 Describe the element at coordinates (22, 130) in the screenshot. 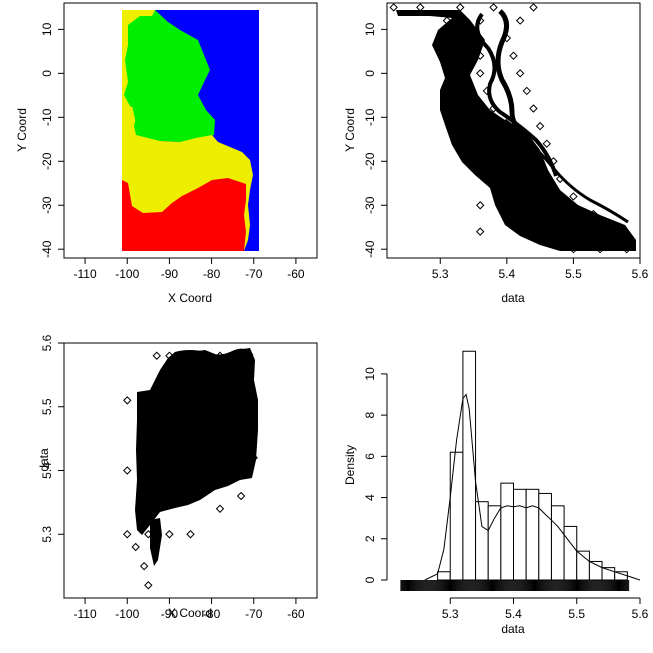

I see `map-ylabel: Y Coord` at that location.